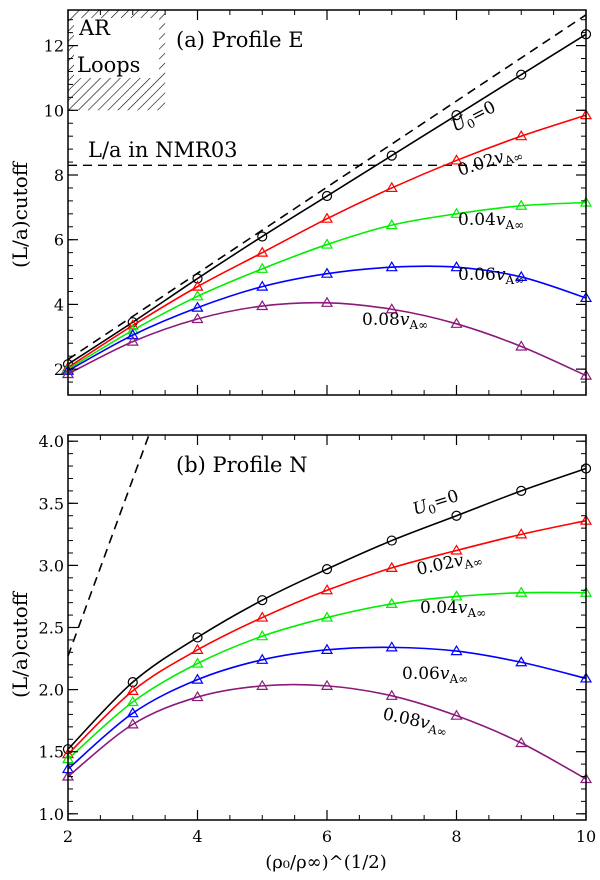 The image size is (600, 880). What do you see at coordinates (94, 28) in the screenshot?
I see `ar-loops-label-line1: AR` at bounding box center [94, 28].